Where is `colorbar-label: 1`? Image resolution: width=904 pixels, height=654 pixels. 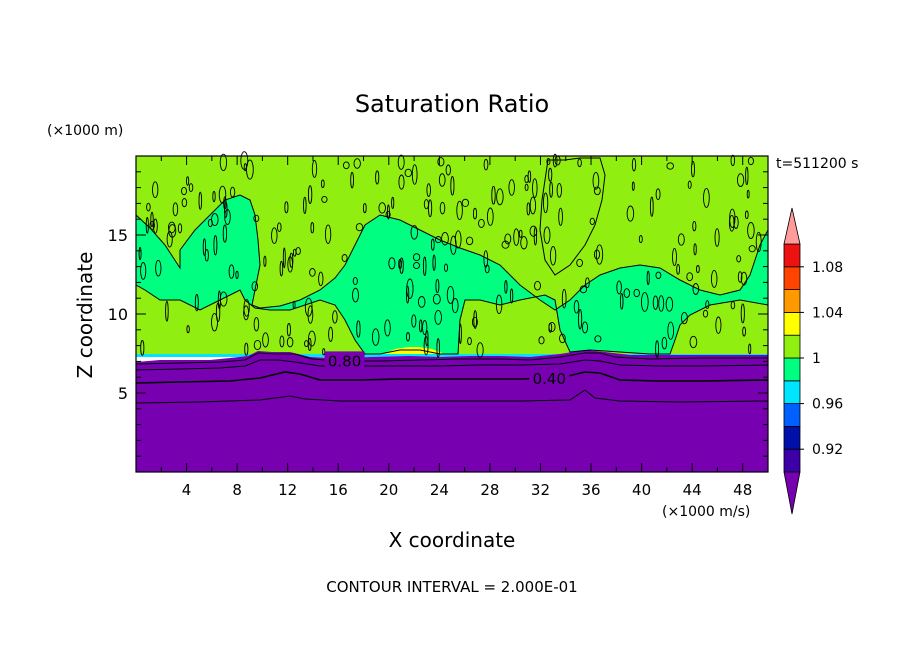
colorbar-label: 1 is located at coordinates (816, 359).